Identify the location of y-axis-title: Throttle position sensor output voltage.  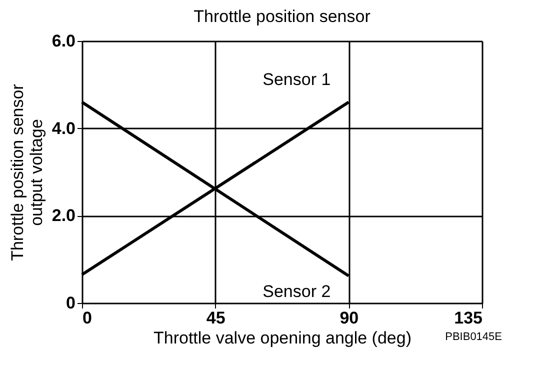
(27, 172).